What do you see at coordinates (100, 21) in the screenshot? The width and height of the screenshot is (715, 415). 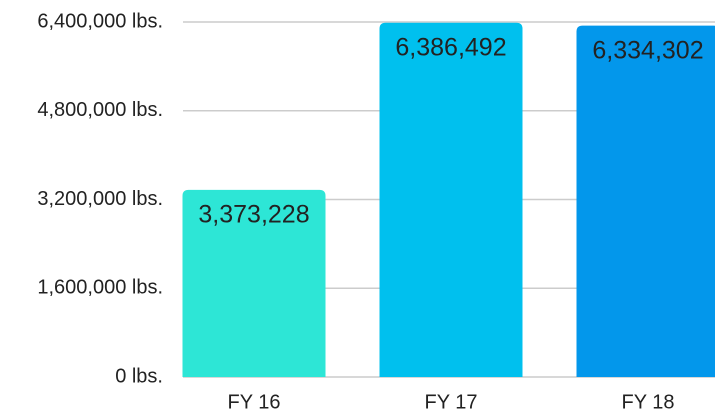 I see `y-tick-label: 6,400,000 lbs.` at bounding box center [100, 21].